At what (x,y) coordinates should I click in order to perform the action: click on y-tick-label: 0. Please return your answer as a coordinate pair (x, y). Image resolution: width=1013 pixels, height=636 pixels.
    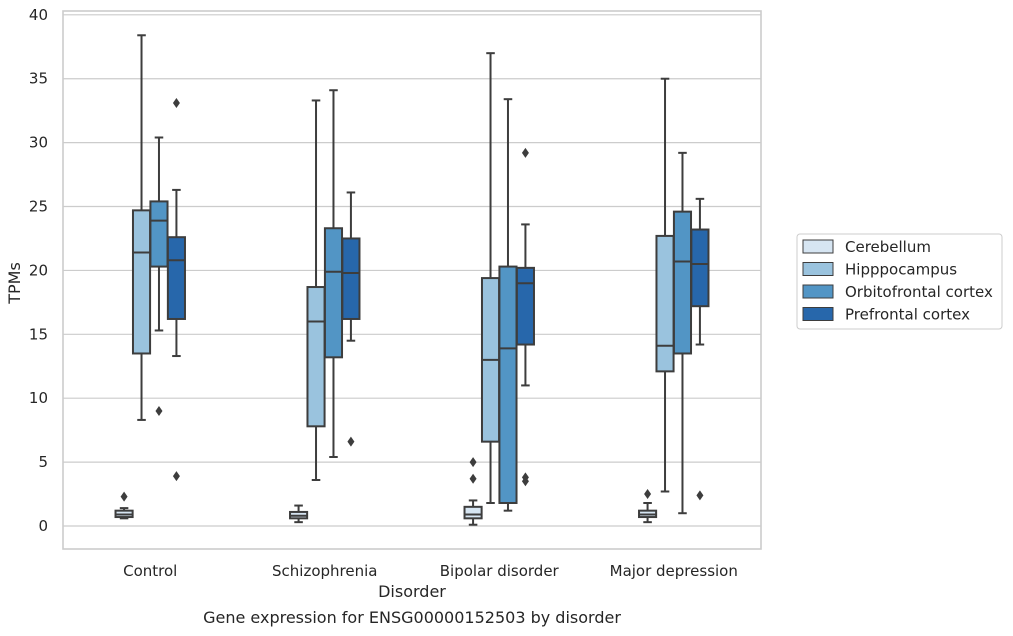
    Looking at the image, I should click on (43, 526).